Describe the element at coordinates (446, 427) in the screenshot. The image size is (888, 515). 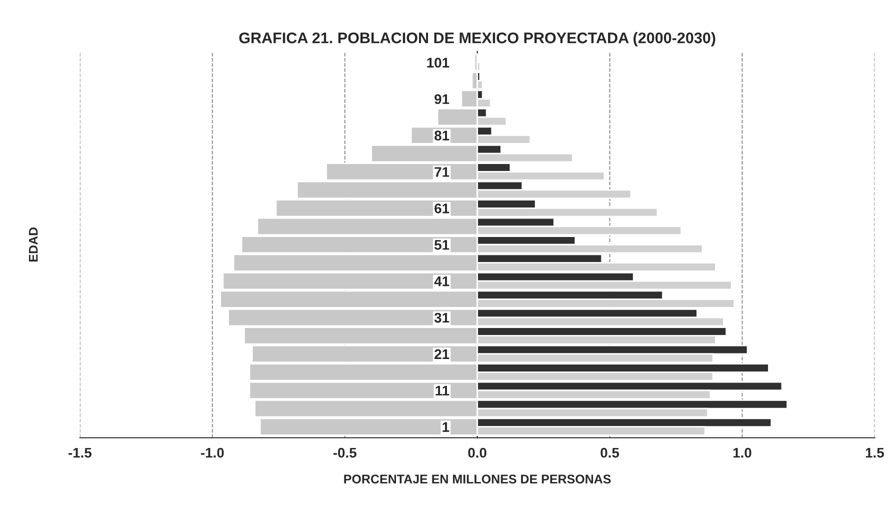
I see `y-tick-label: 1` at that location.